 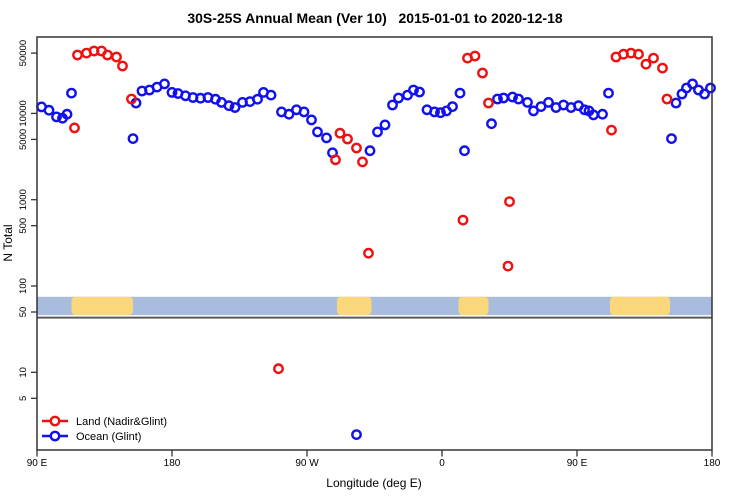 I want to click on y-tick-label: 50, so click(x=23, y=312).